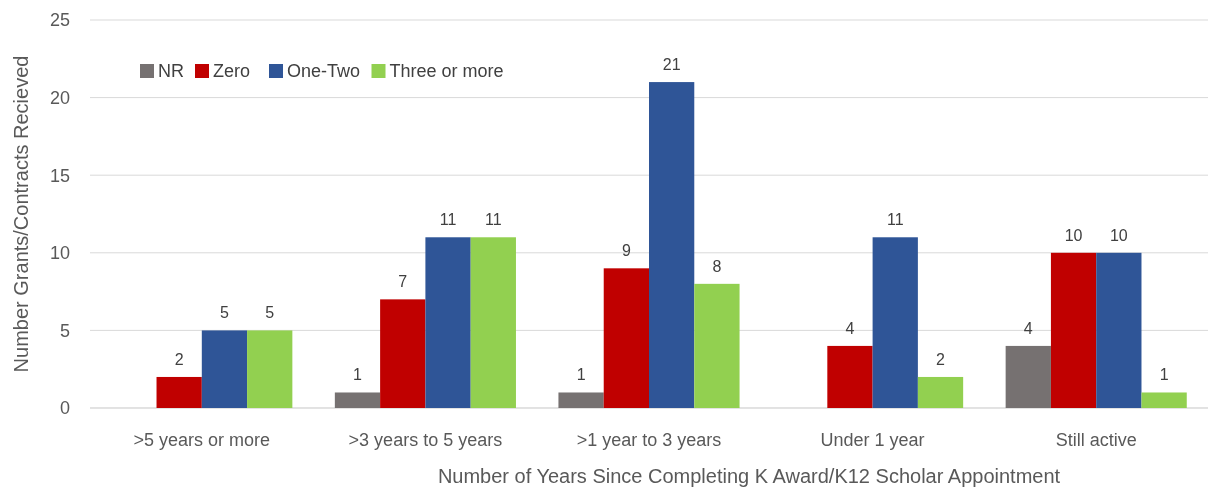 The height and width of the screenshot is (489, 1213). What do you see at coordinates (59, 97) in the screenshot?
I see `y-tick-label: 20` at bounding box center [59, 97].